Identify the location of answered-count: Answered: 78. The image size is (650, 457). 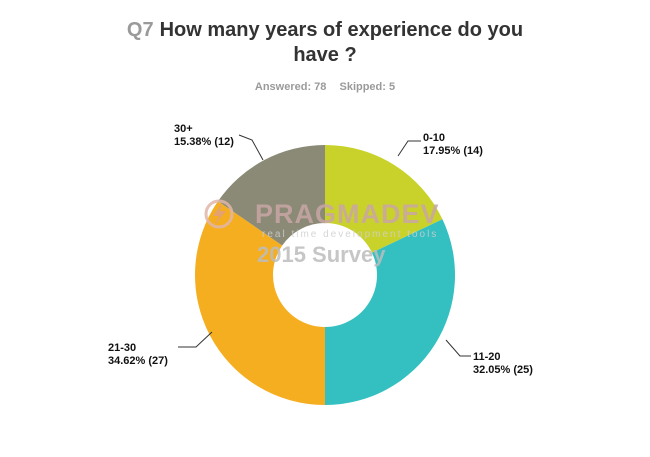
(290, 87).